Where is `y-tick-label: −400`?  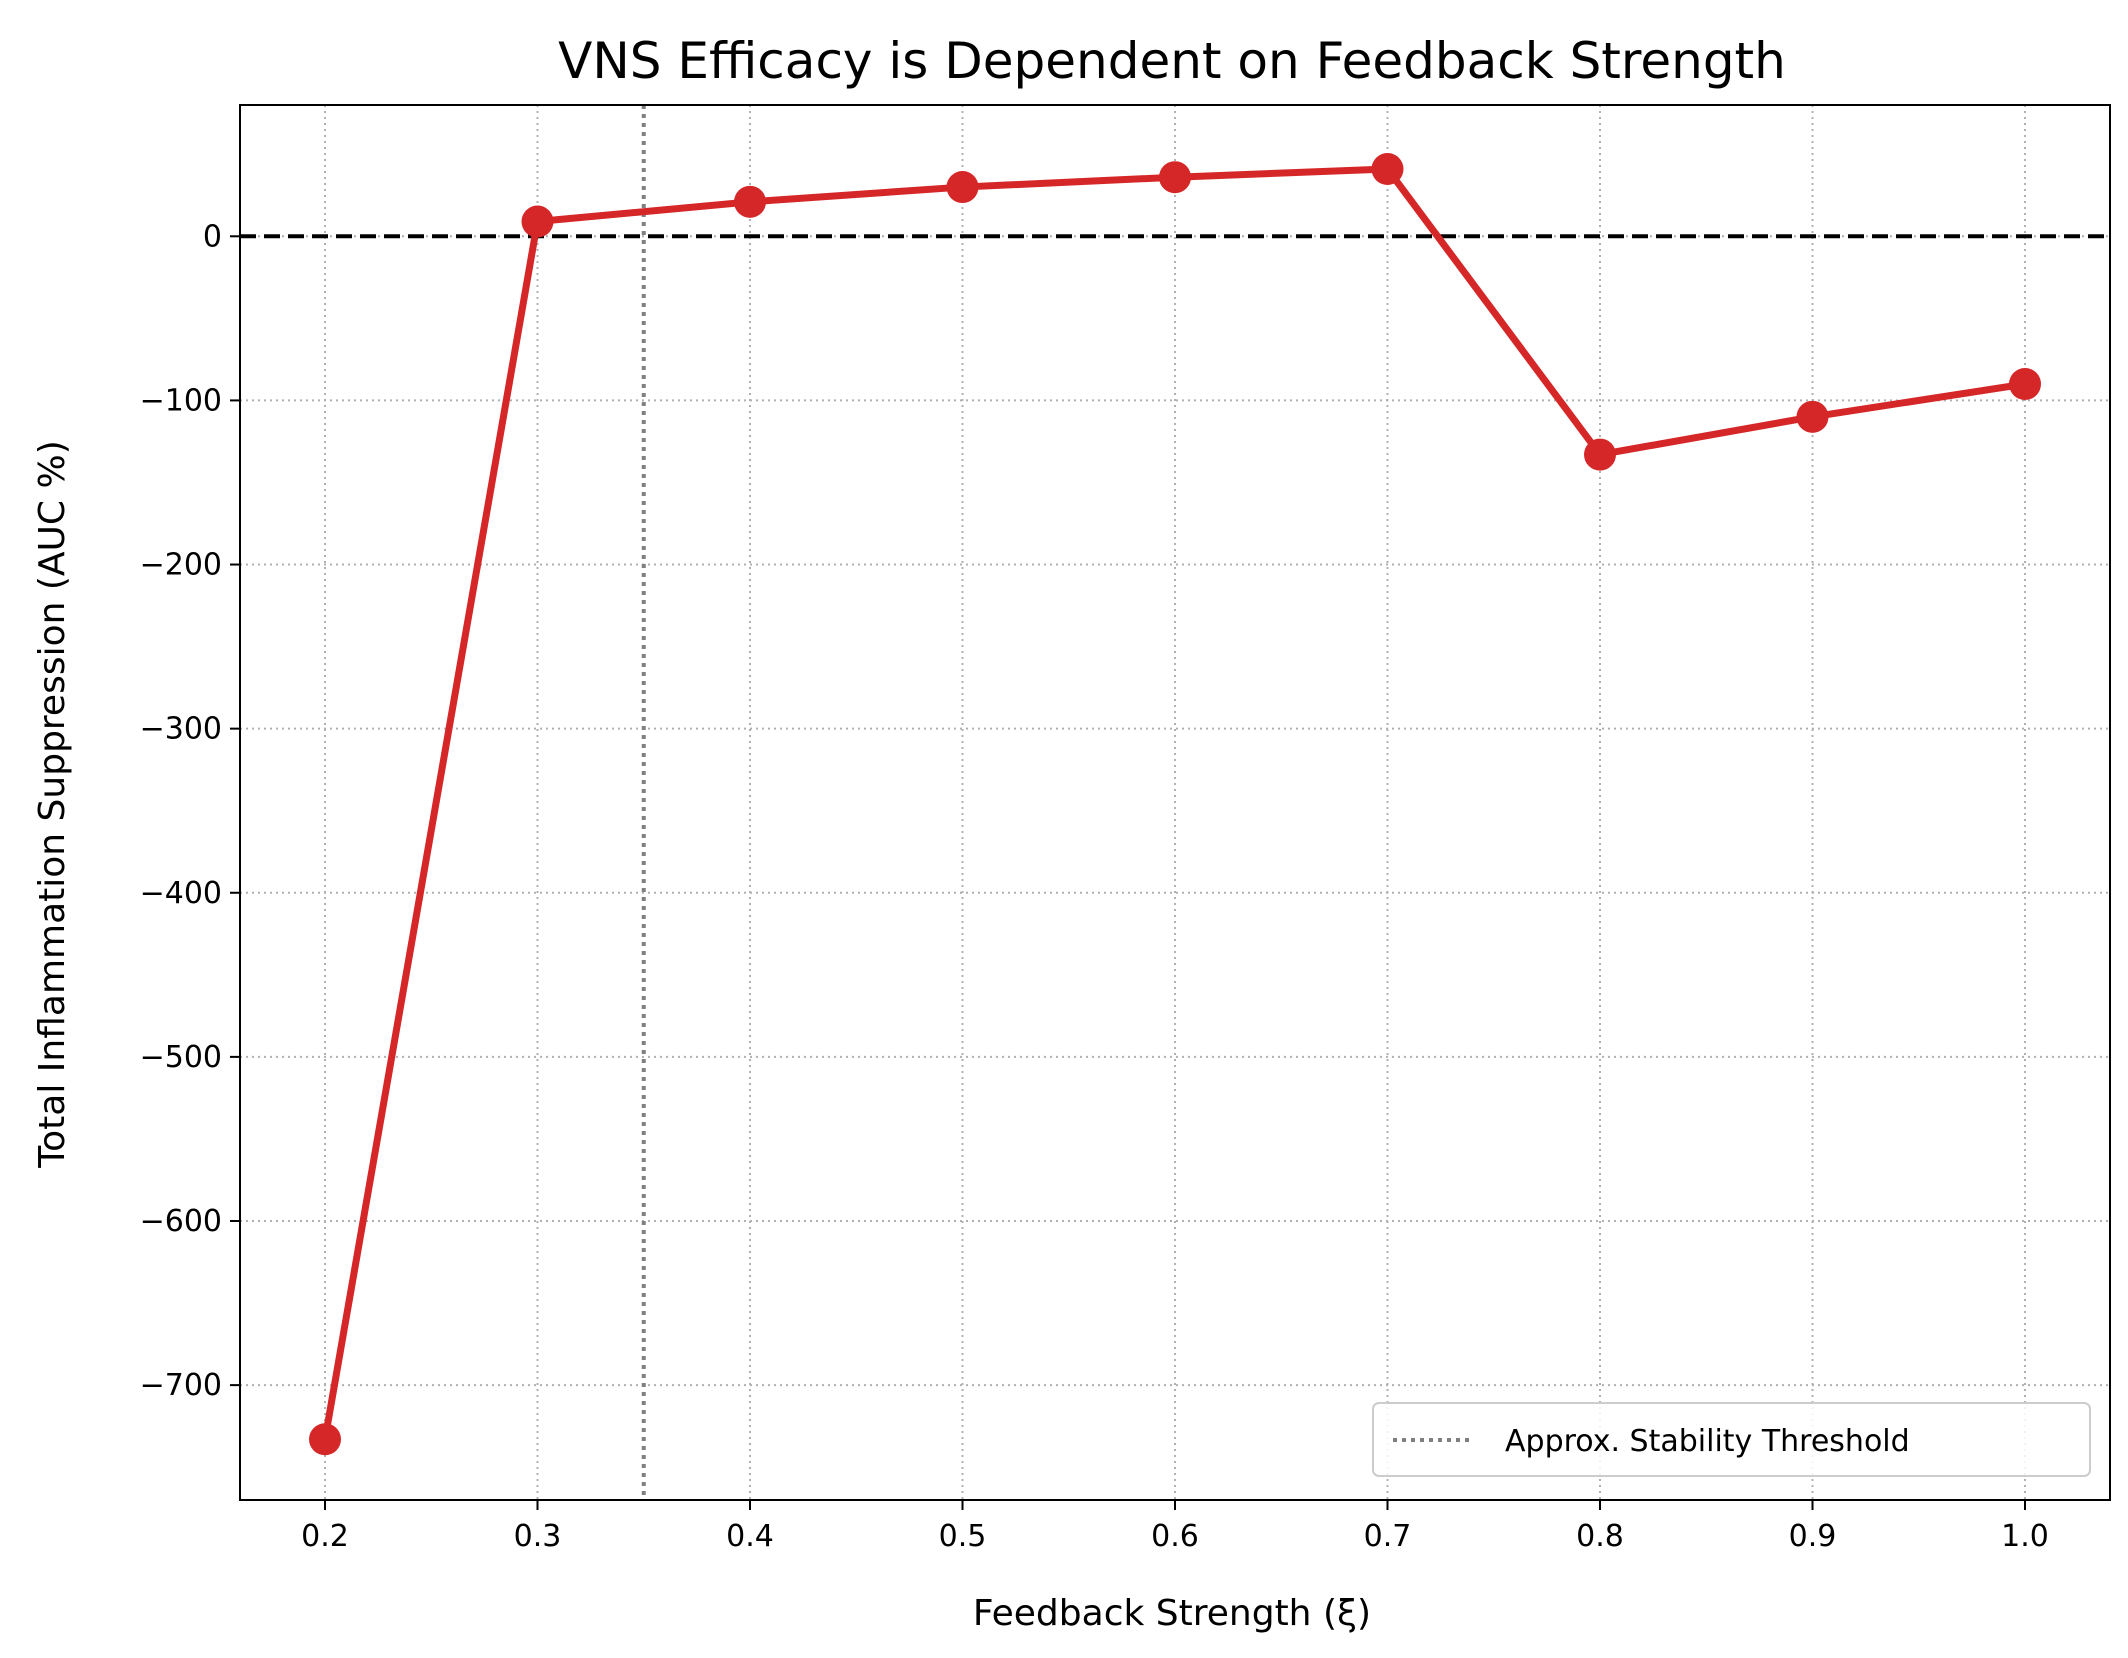
y-tick-label: −400 is located at coordinates (181, 893).